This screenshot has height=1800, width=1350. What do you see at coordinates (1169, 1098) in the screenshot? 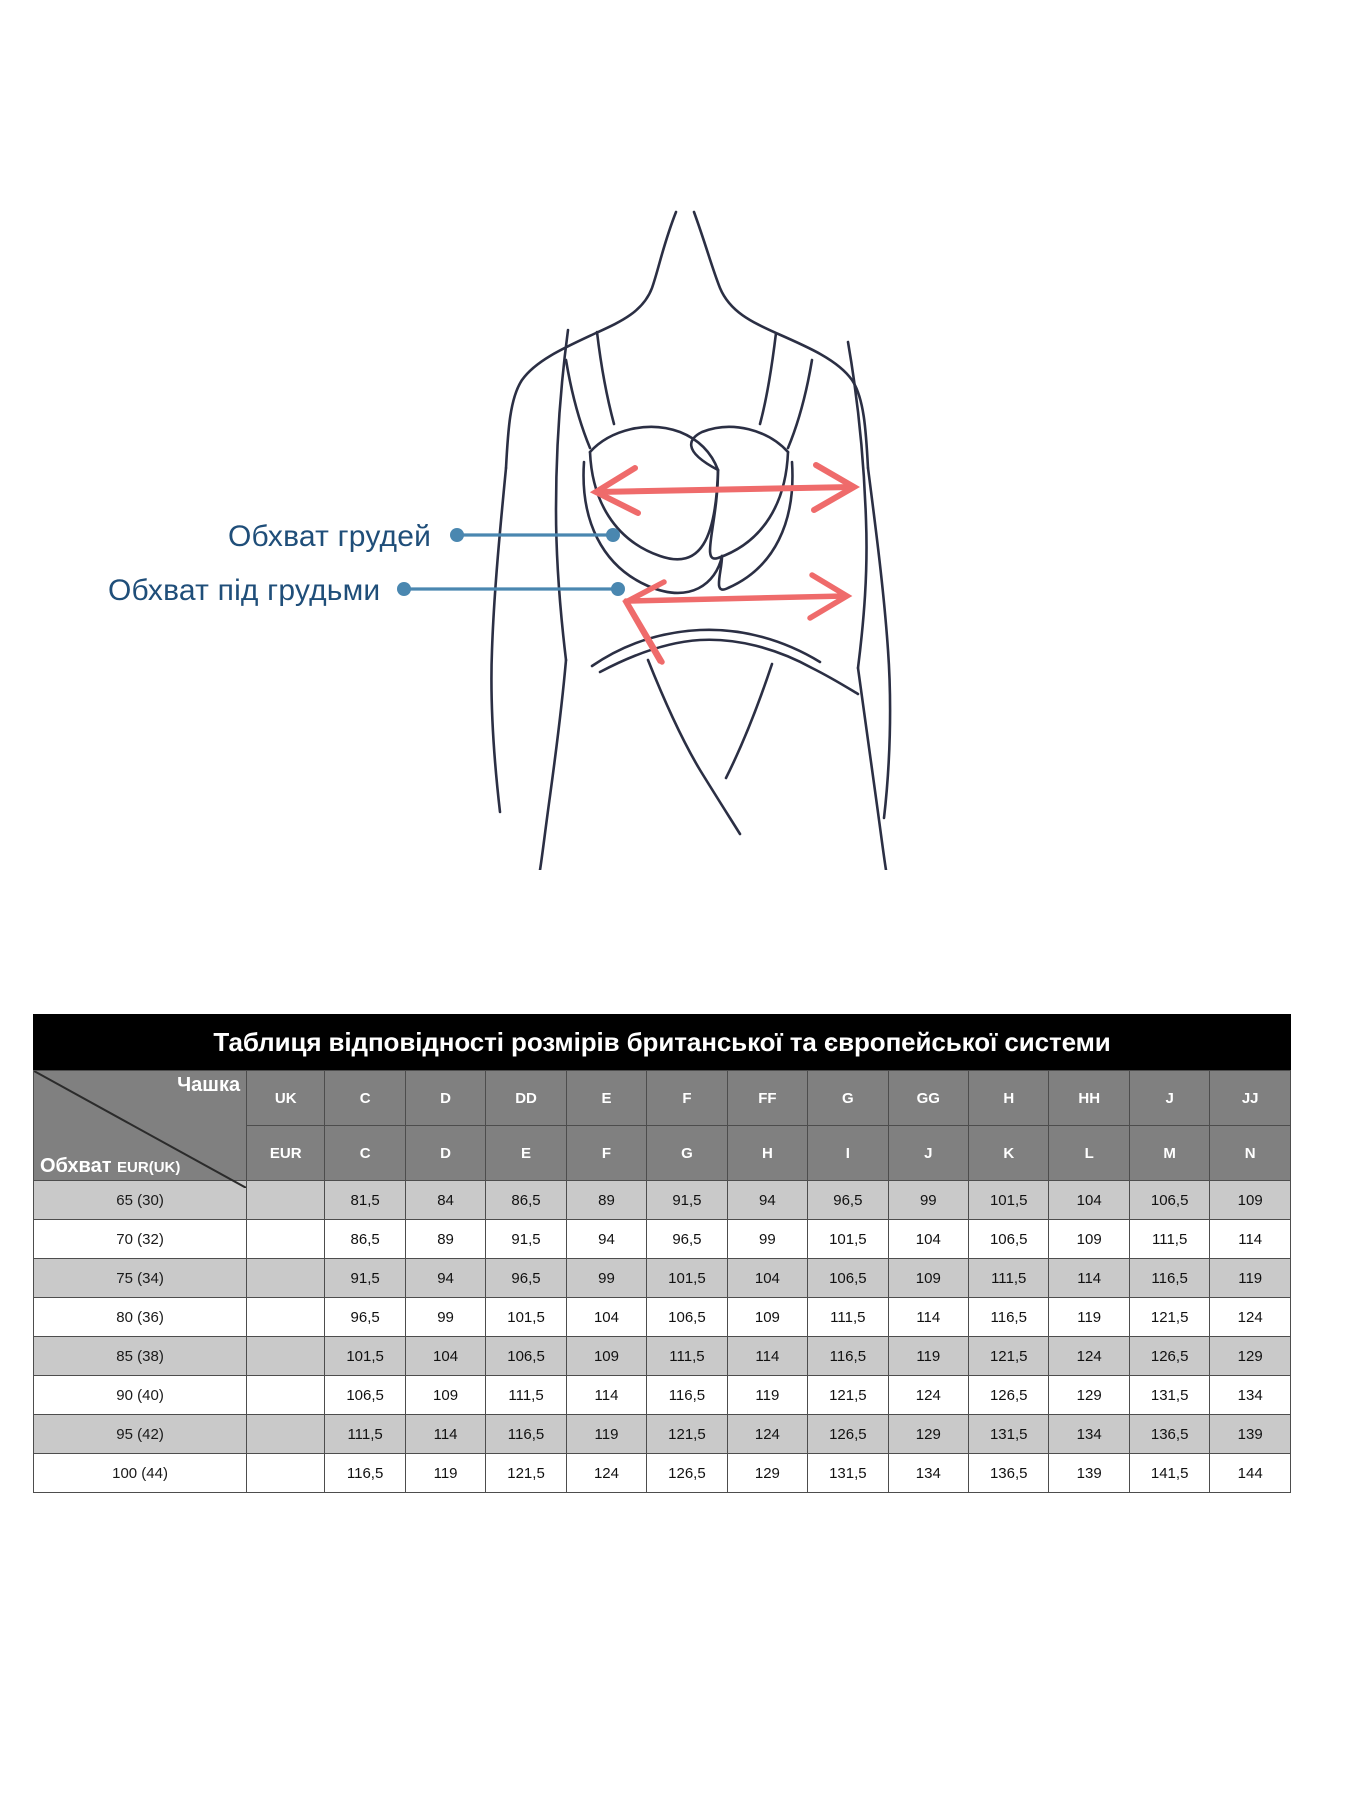
I see `header-uk-cup-10: J` at bounding box center [1169, 1098].